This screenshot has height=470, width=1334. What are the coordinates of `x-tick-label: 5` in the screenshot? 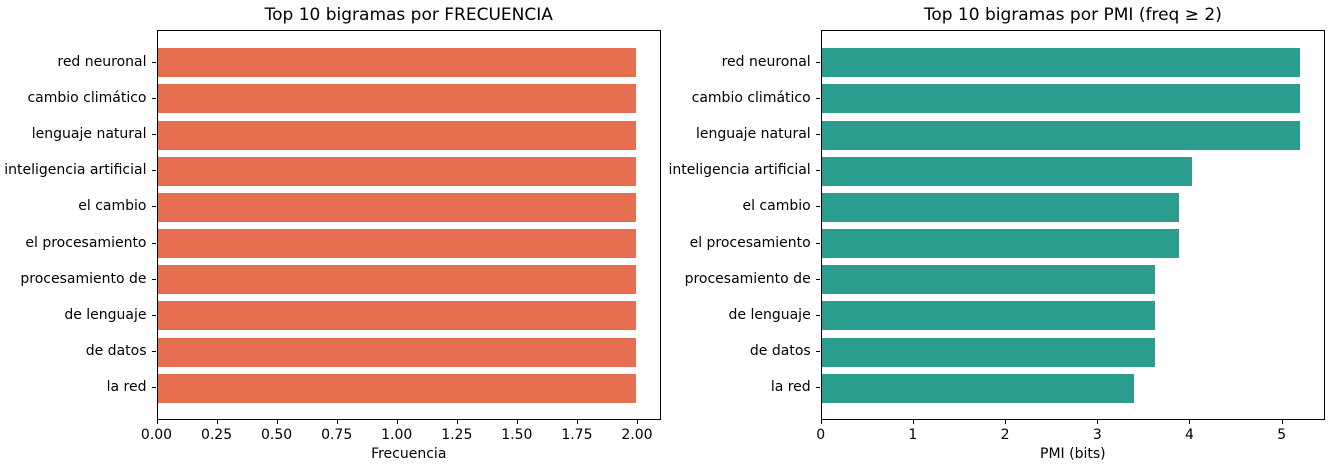 It's located at (1282, 434).